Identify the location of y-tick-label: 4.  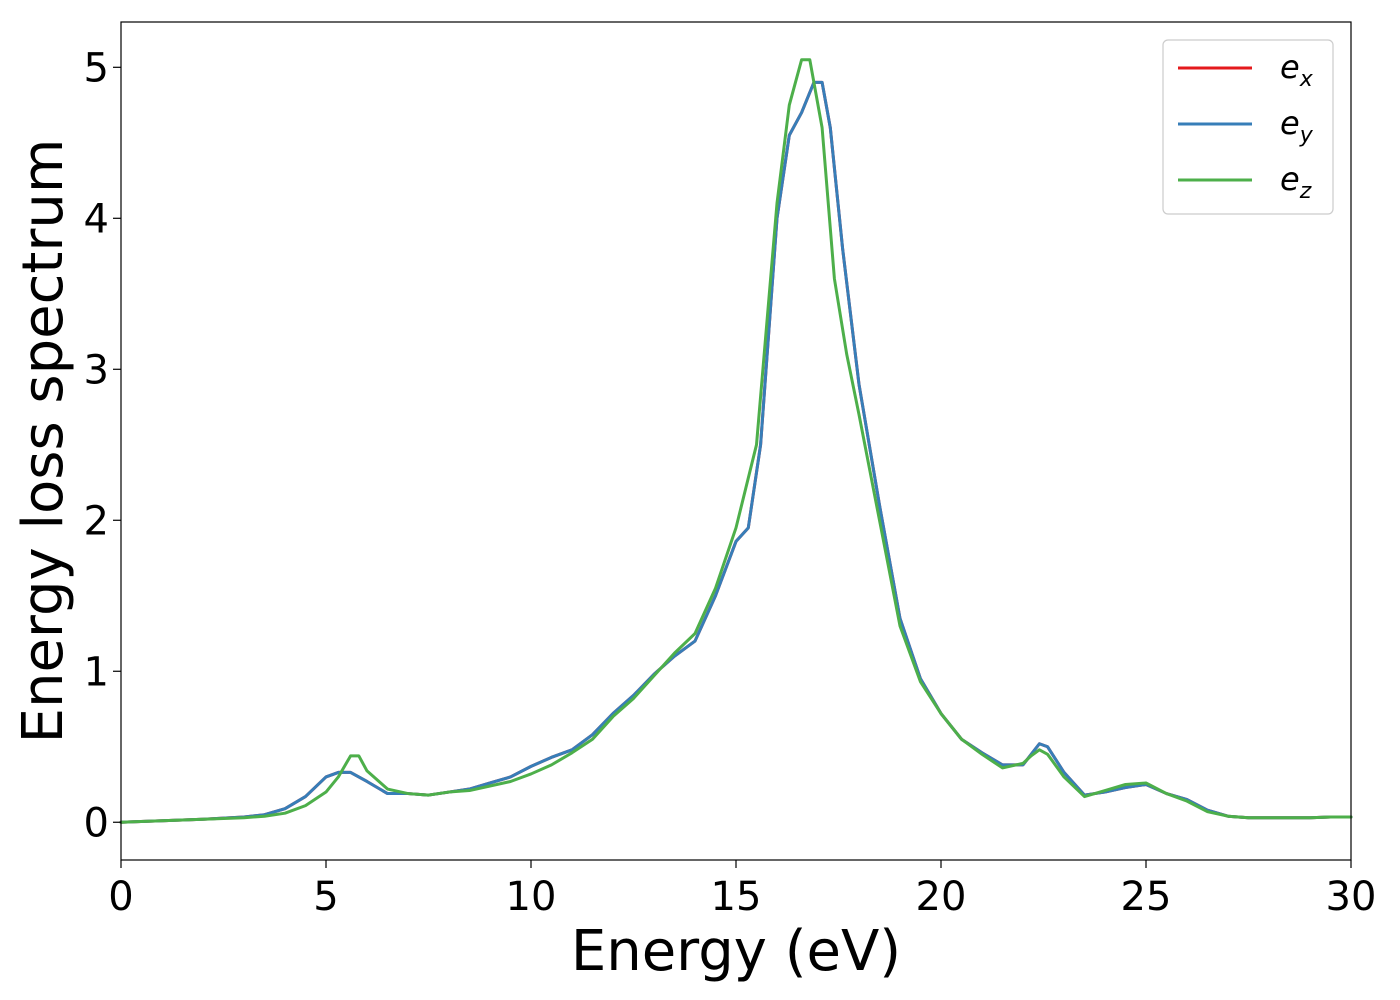
(96, 219).